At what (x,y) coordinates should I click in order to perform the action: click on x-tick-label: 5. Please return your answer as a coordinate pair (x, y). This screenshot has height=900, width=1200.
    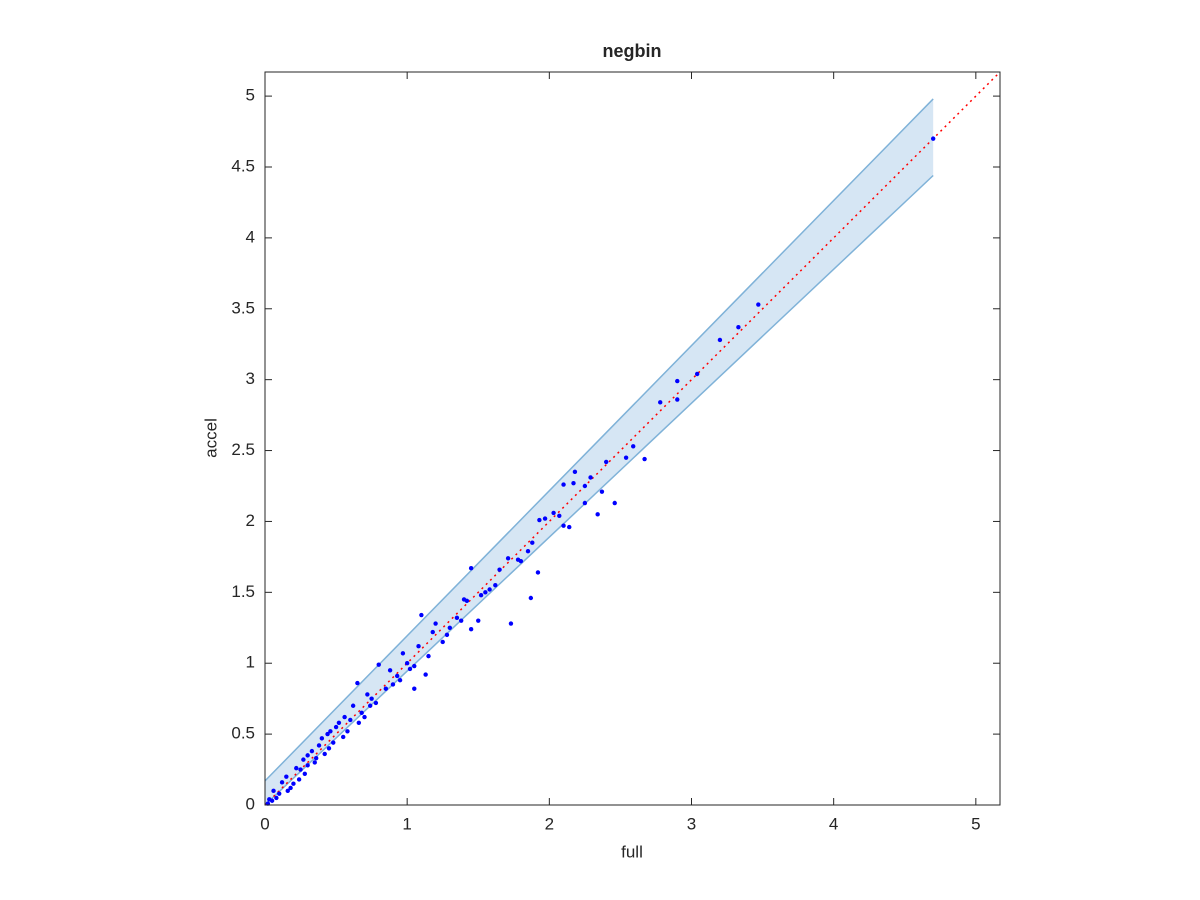
    Looking at the image, I should click on (975, 823).